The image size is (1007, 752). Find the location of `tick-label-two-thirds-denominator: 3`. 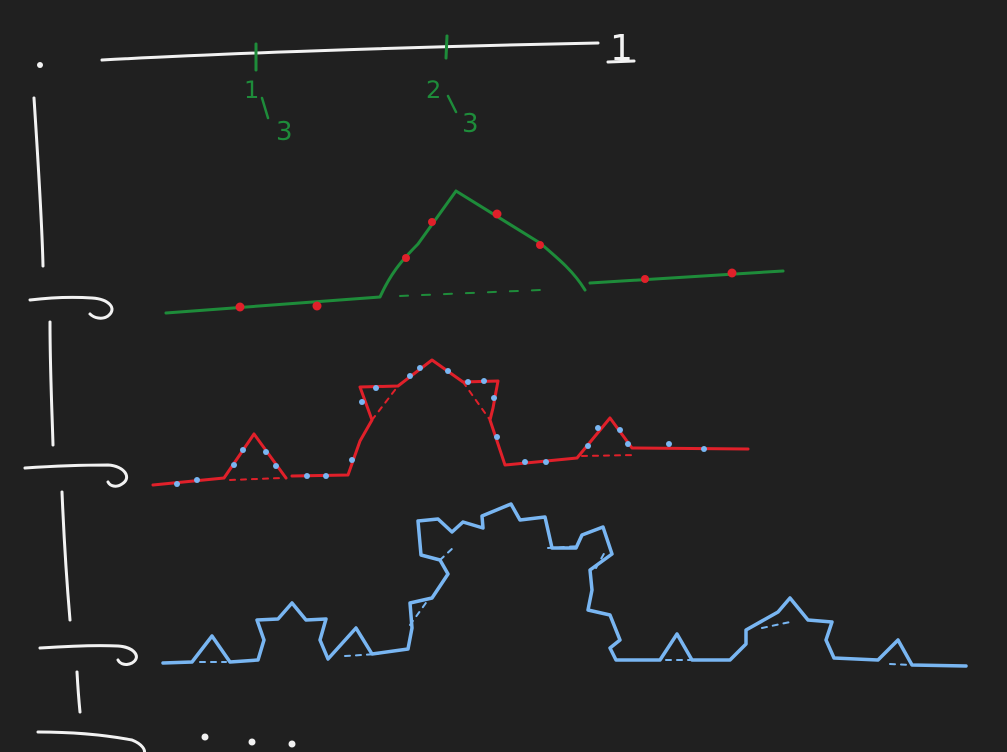

tick-label-two-thirds-denominator: 3 is located at coordinates (470, 124).